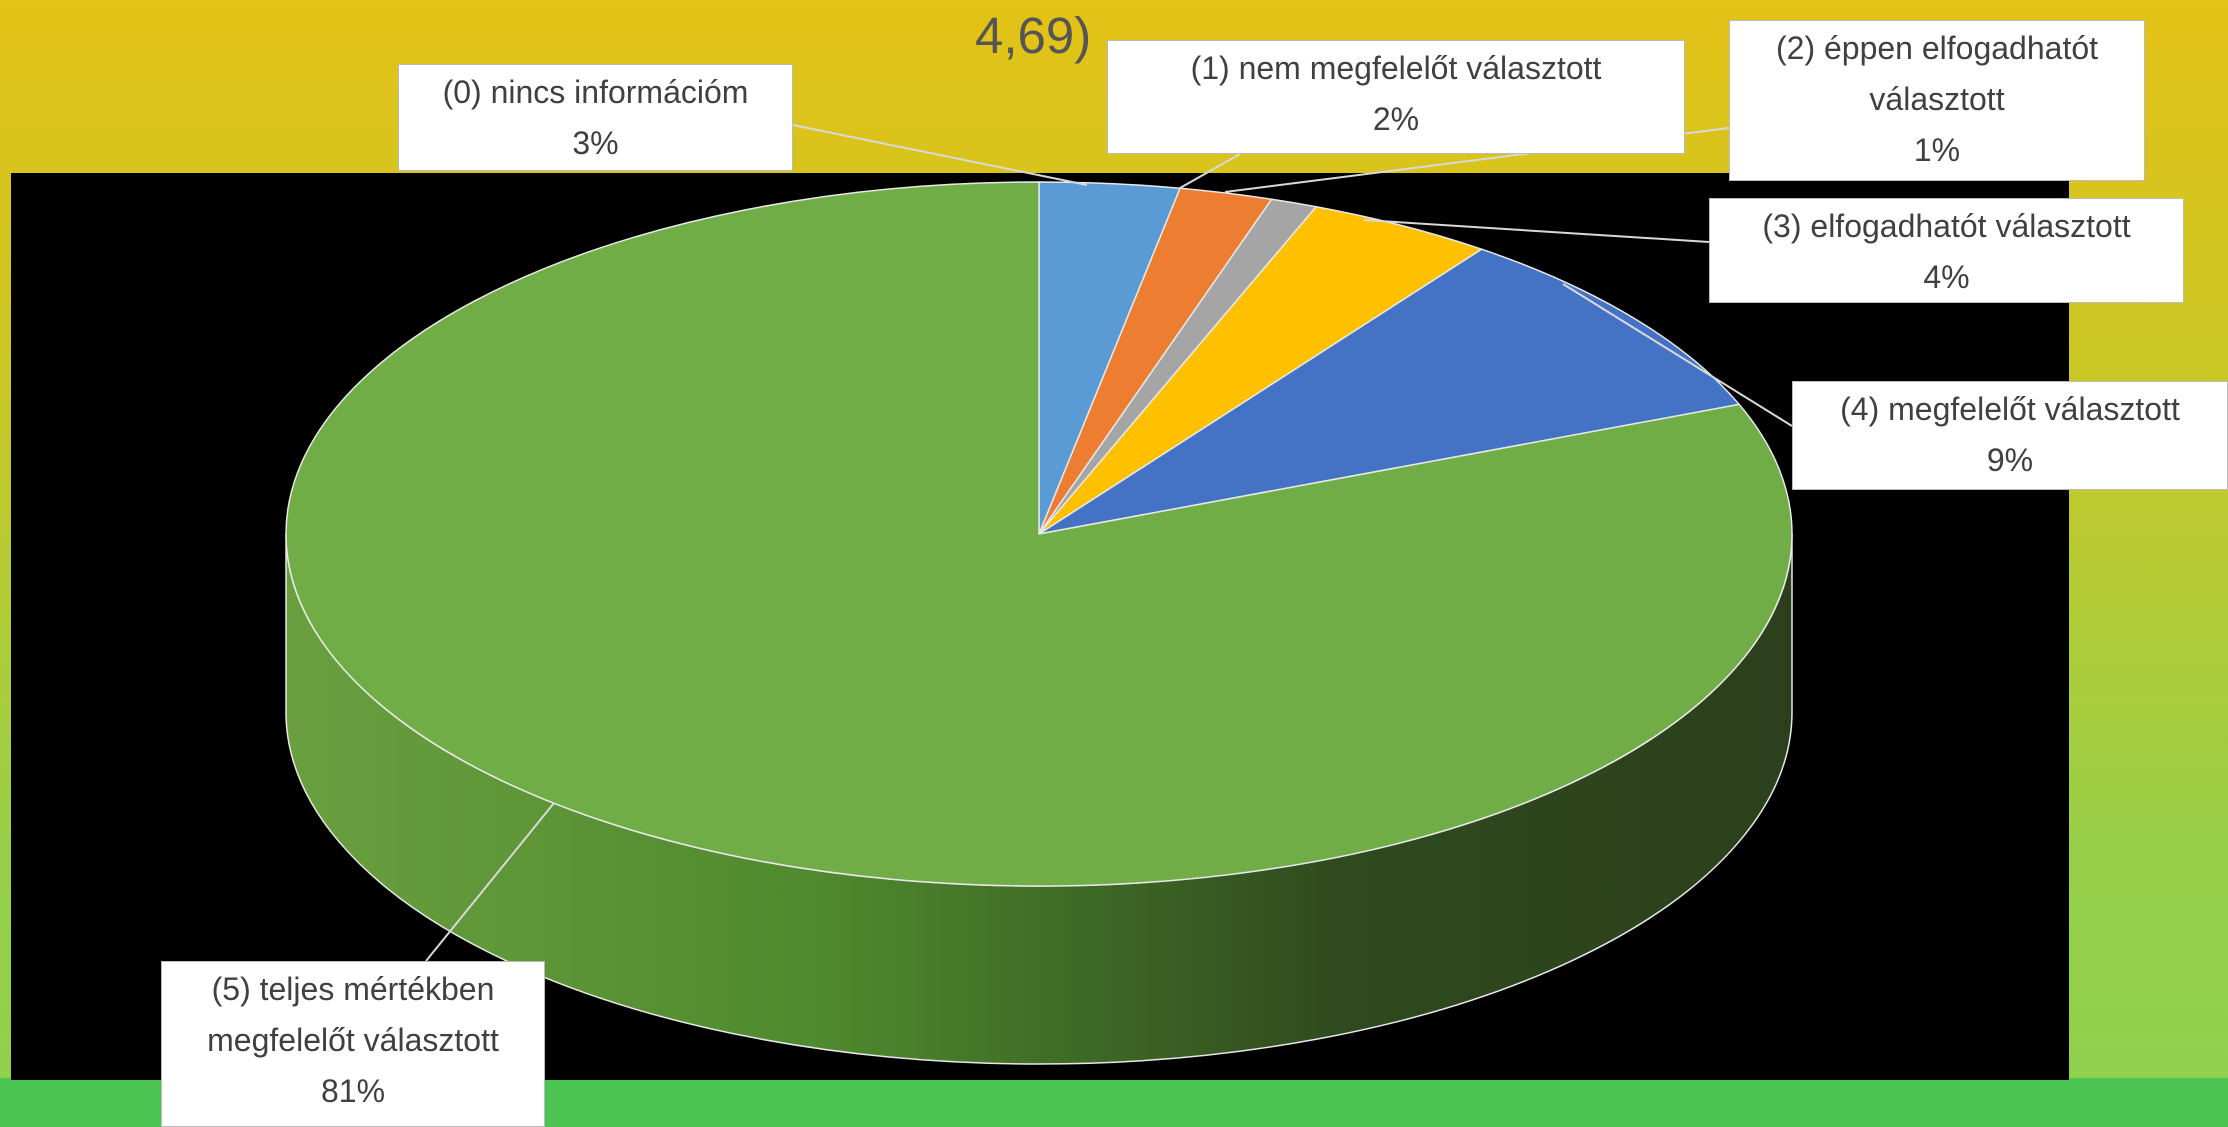  I want to click on data-label: (4) megfelelőt választott 9%, so click(2010, 435).